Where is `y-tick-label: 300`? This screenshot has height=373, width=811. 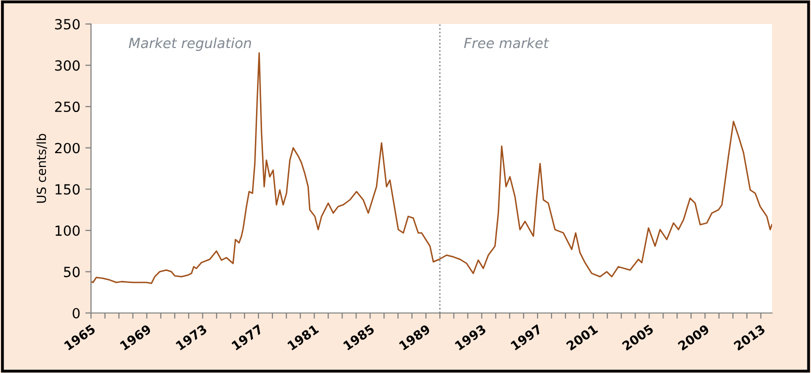 y-tick-label: 300 is located at coordinates (67, 65).